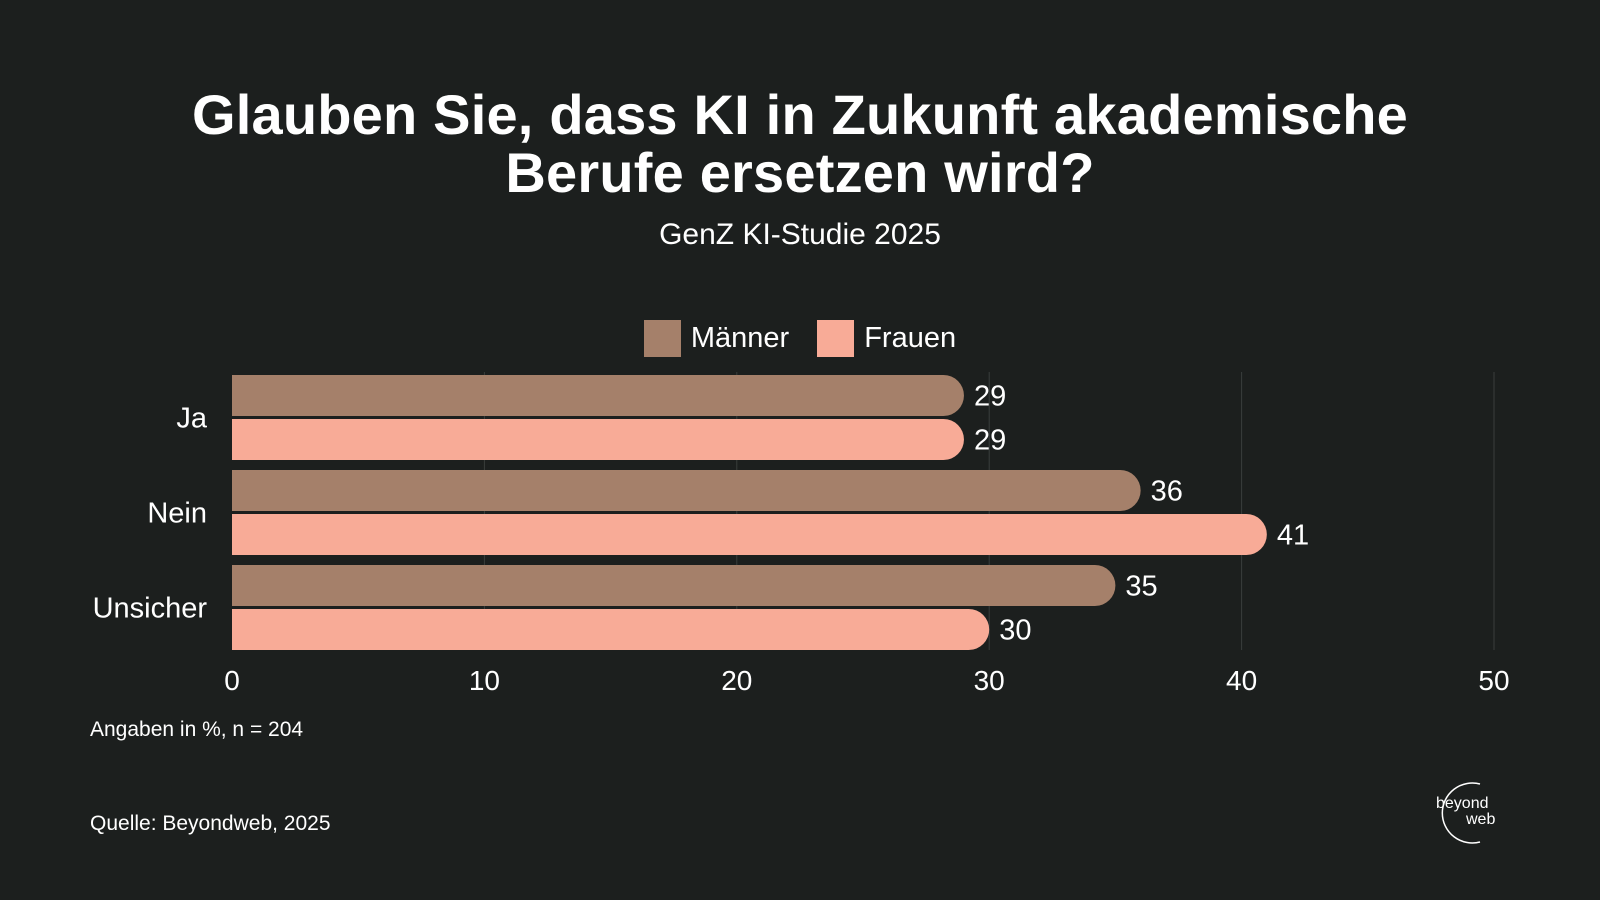 This screenshot has width=1600, height=900. What do you see at coordinates (150, 609) in the screenshot?
I see `category-label: Unsicher` at bounding box center [150, 609].